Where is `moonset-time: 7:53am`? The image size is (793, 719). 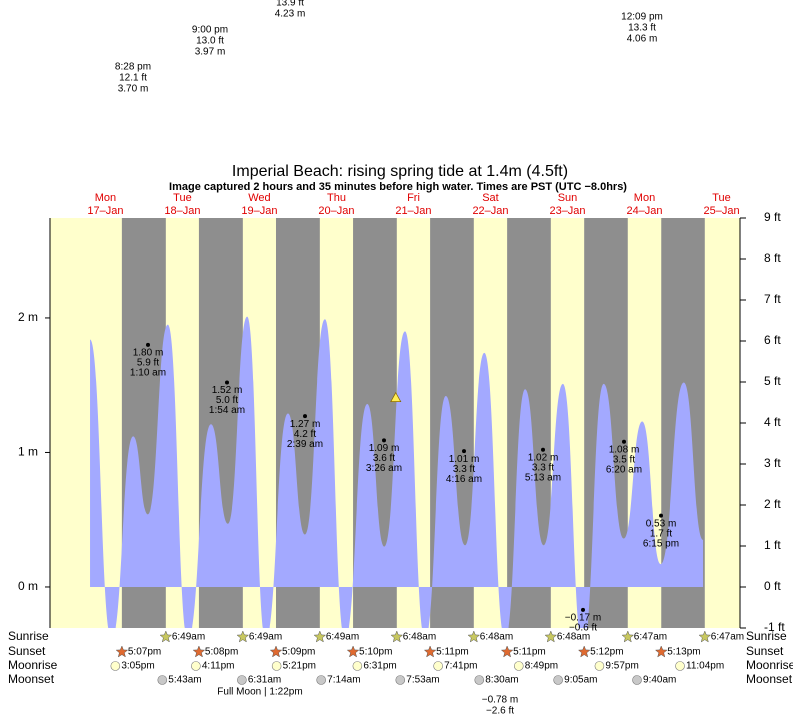
moonset-time: 7:53am is located at coordinates (422, 680).